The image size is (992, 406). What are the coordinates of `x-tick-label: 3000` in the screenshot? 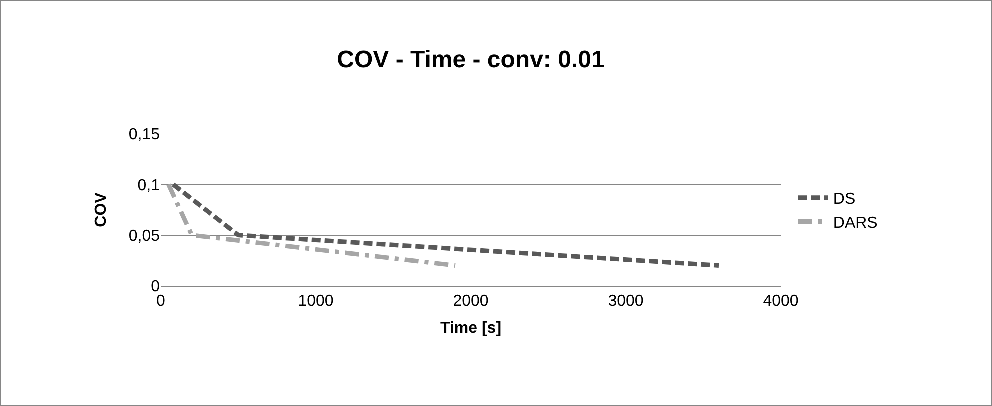 It's located at (626, 301).